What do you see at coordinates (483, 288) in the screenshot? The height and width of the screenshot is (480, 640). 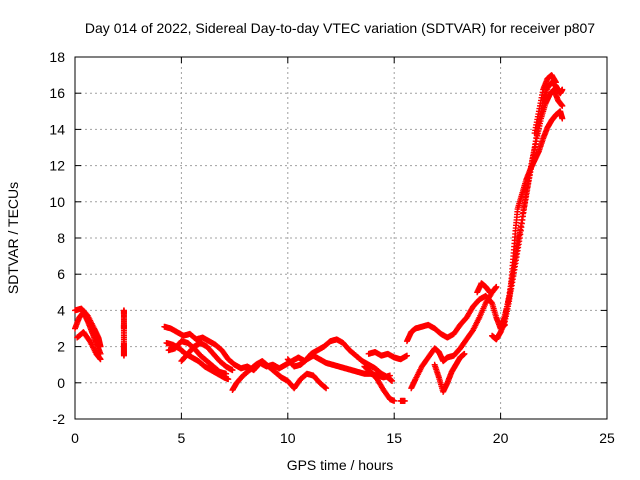 I see `series-trace-q` at bounding box center [483, 288].